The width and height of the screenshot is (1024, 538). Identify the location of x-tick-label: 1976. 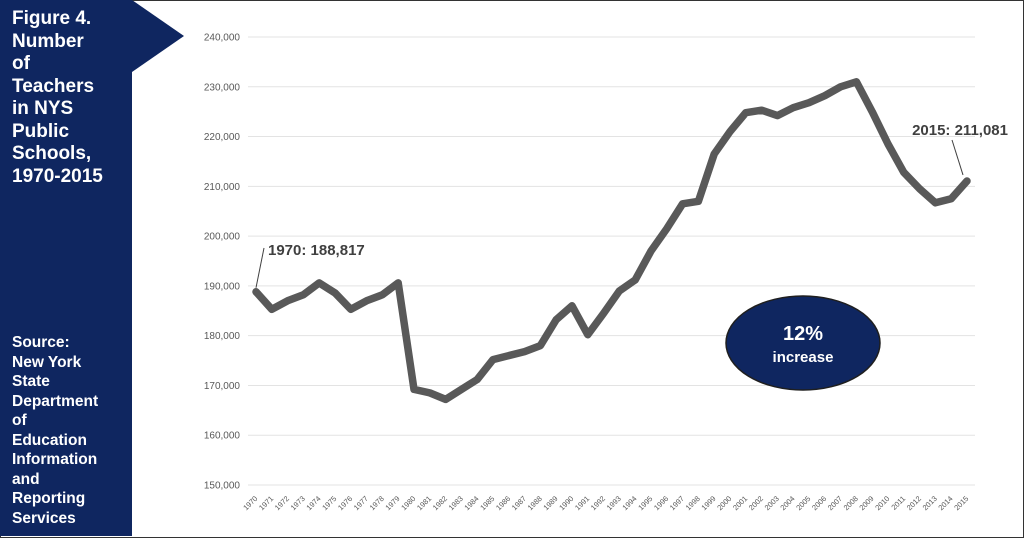
(345, 503).